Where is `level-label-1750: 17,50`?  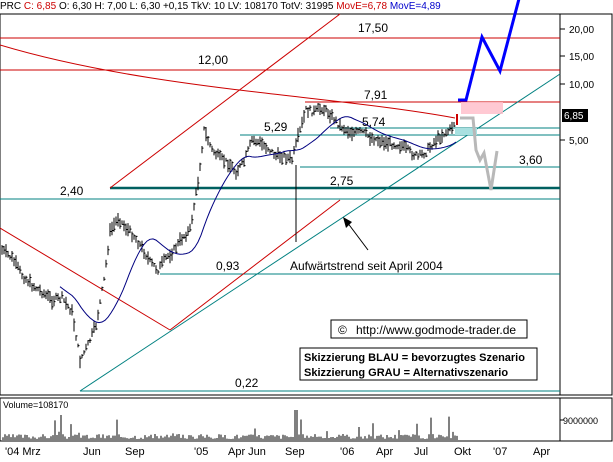 level-label-1750: 17,50 is located at coordinates (373, 28).